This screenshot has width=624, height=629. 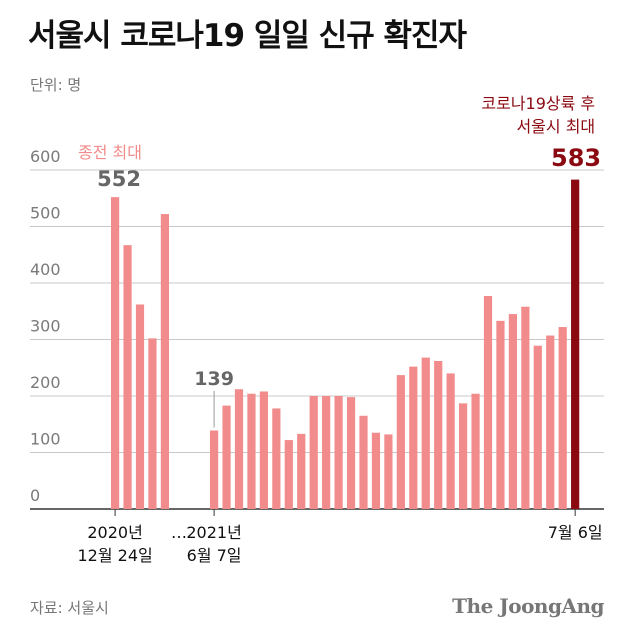 What do you see at coordinates (45, 213) in the screenshot?
I see `y-tick-label: 500` at bounding box center [45, 213].